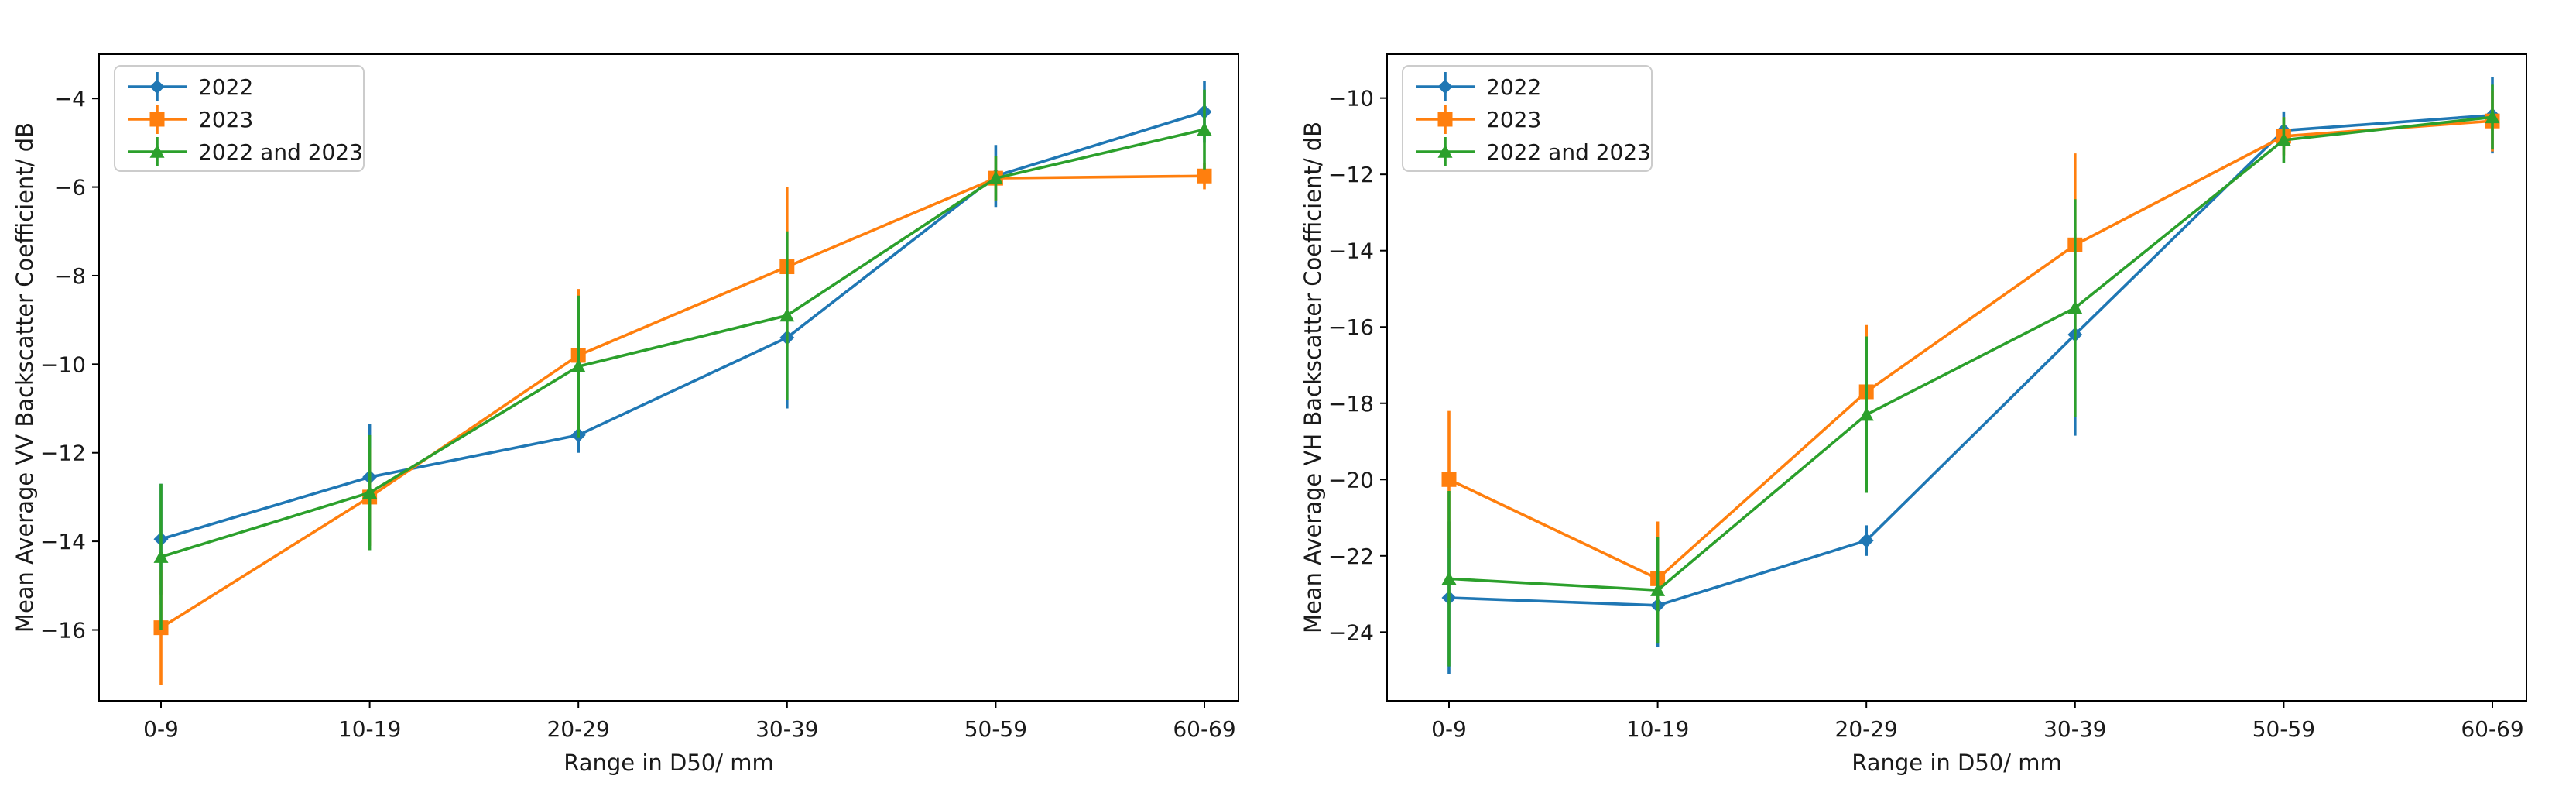 Image resolution: width=2576 pixels, height=803 pixels. Describe the element at coordinates (70, 276) in the screenshot. I see `y-tick-label: −8` at that location.